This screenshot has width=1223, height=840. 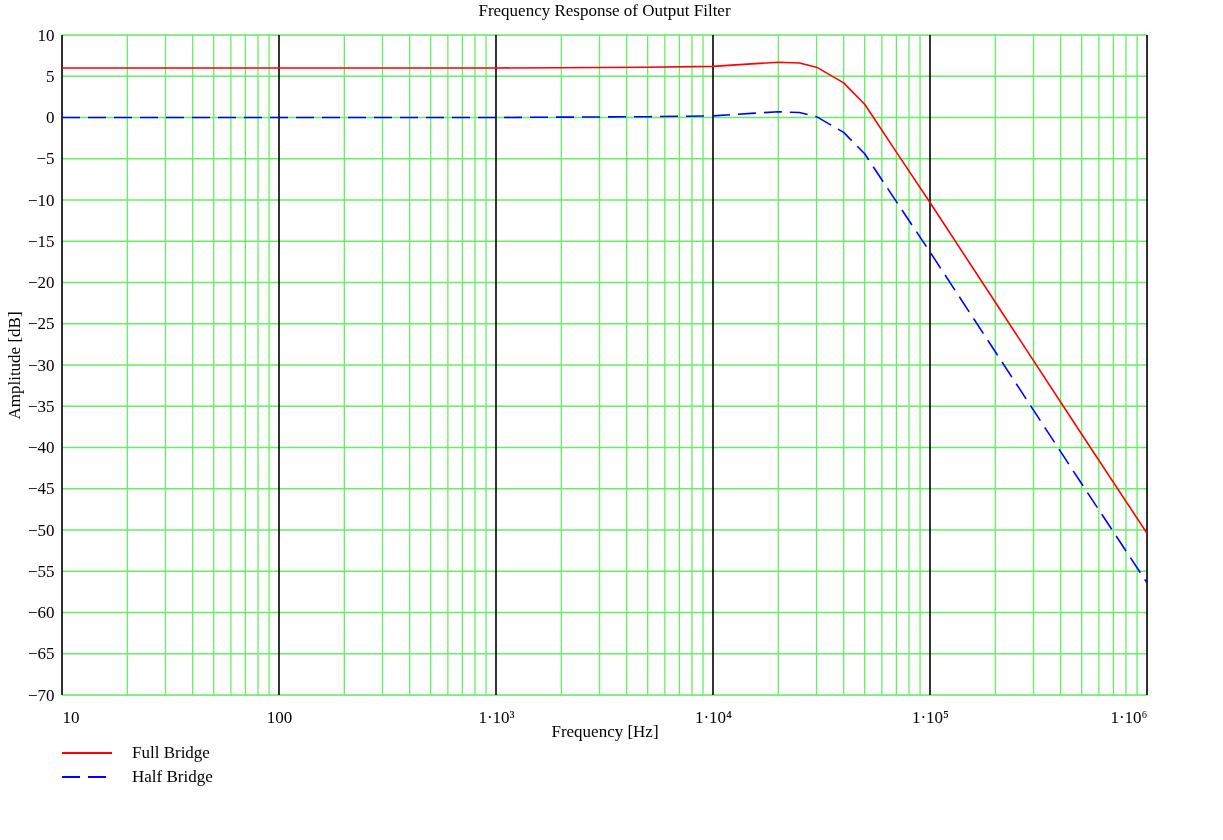 I want to click on y-tick-label: −30, so click(x=41, y=365).